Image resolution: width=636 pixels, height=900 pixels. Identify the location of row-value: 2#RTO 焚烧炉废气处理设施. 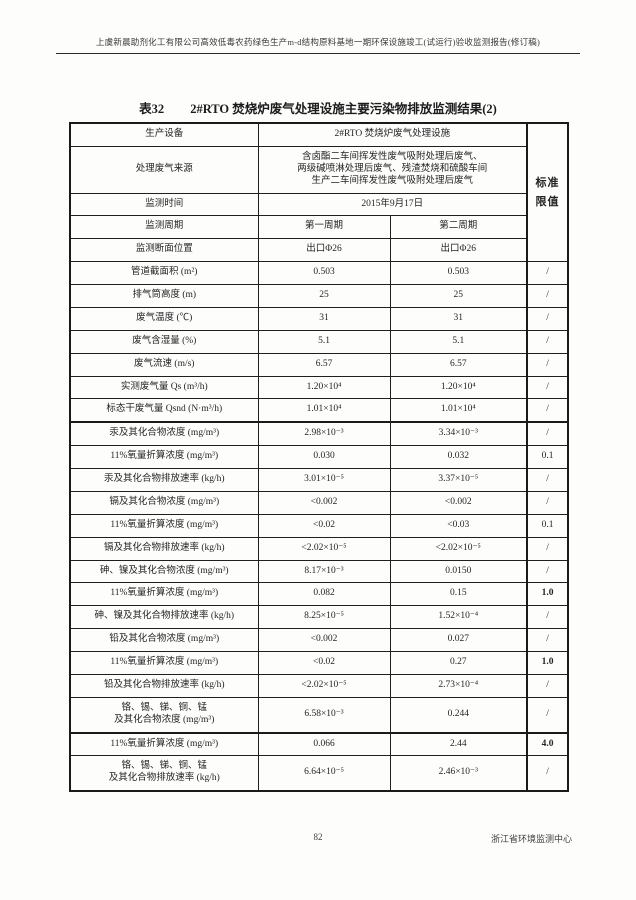
(392, 134).